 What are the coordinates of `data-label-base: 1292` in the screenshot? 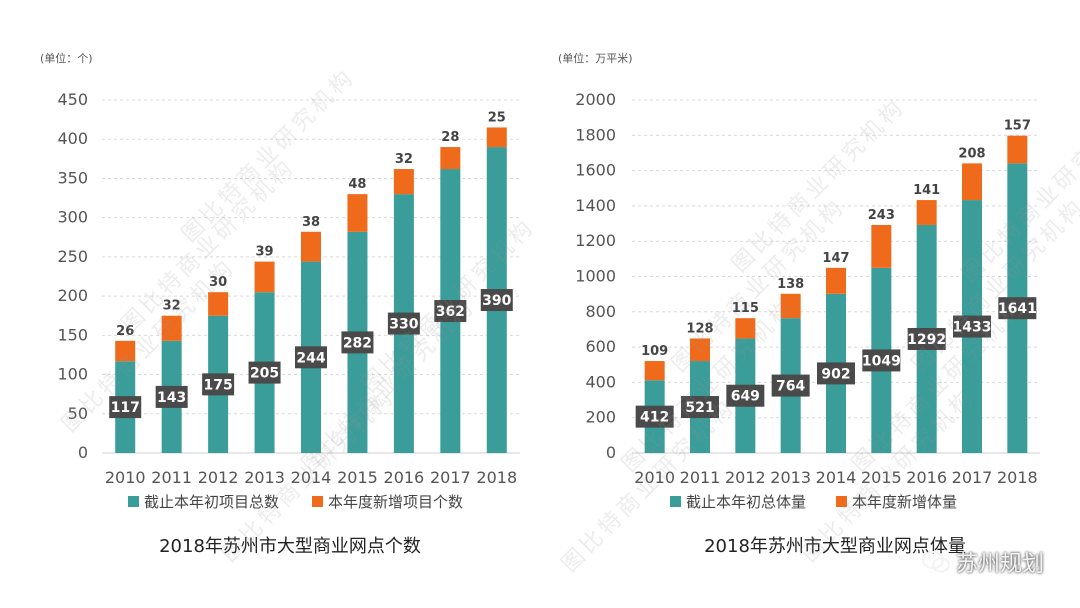 It's located at (926, 340).